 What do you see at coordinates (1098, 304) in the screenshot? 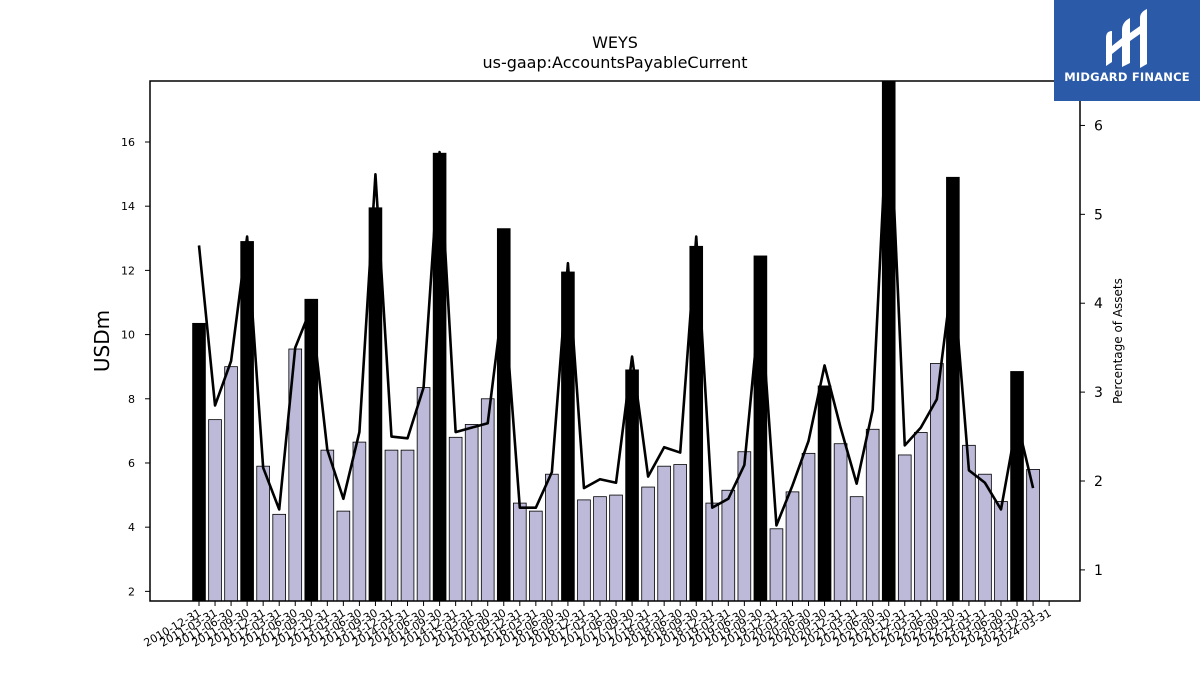
I see `y2-tick-label: 4` at bounding box center [1098, 304].